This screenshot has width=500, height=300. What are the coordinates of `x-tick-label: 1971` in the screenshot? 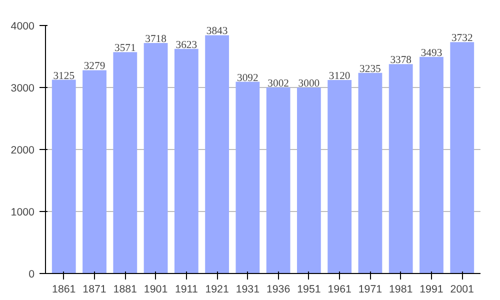 It's located at (370, 290).